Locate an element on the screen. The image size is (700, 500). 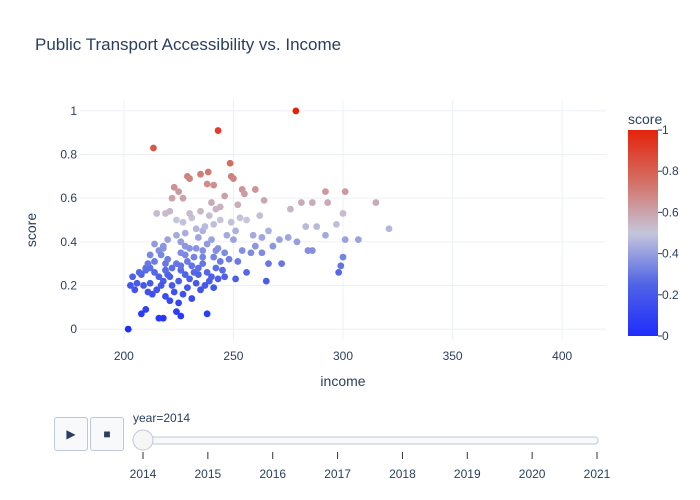
slider-year-label: 2015 is located at coordinates (208, 474).